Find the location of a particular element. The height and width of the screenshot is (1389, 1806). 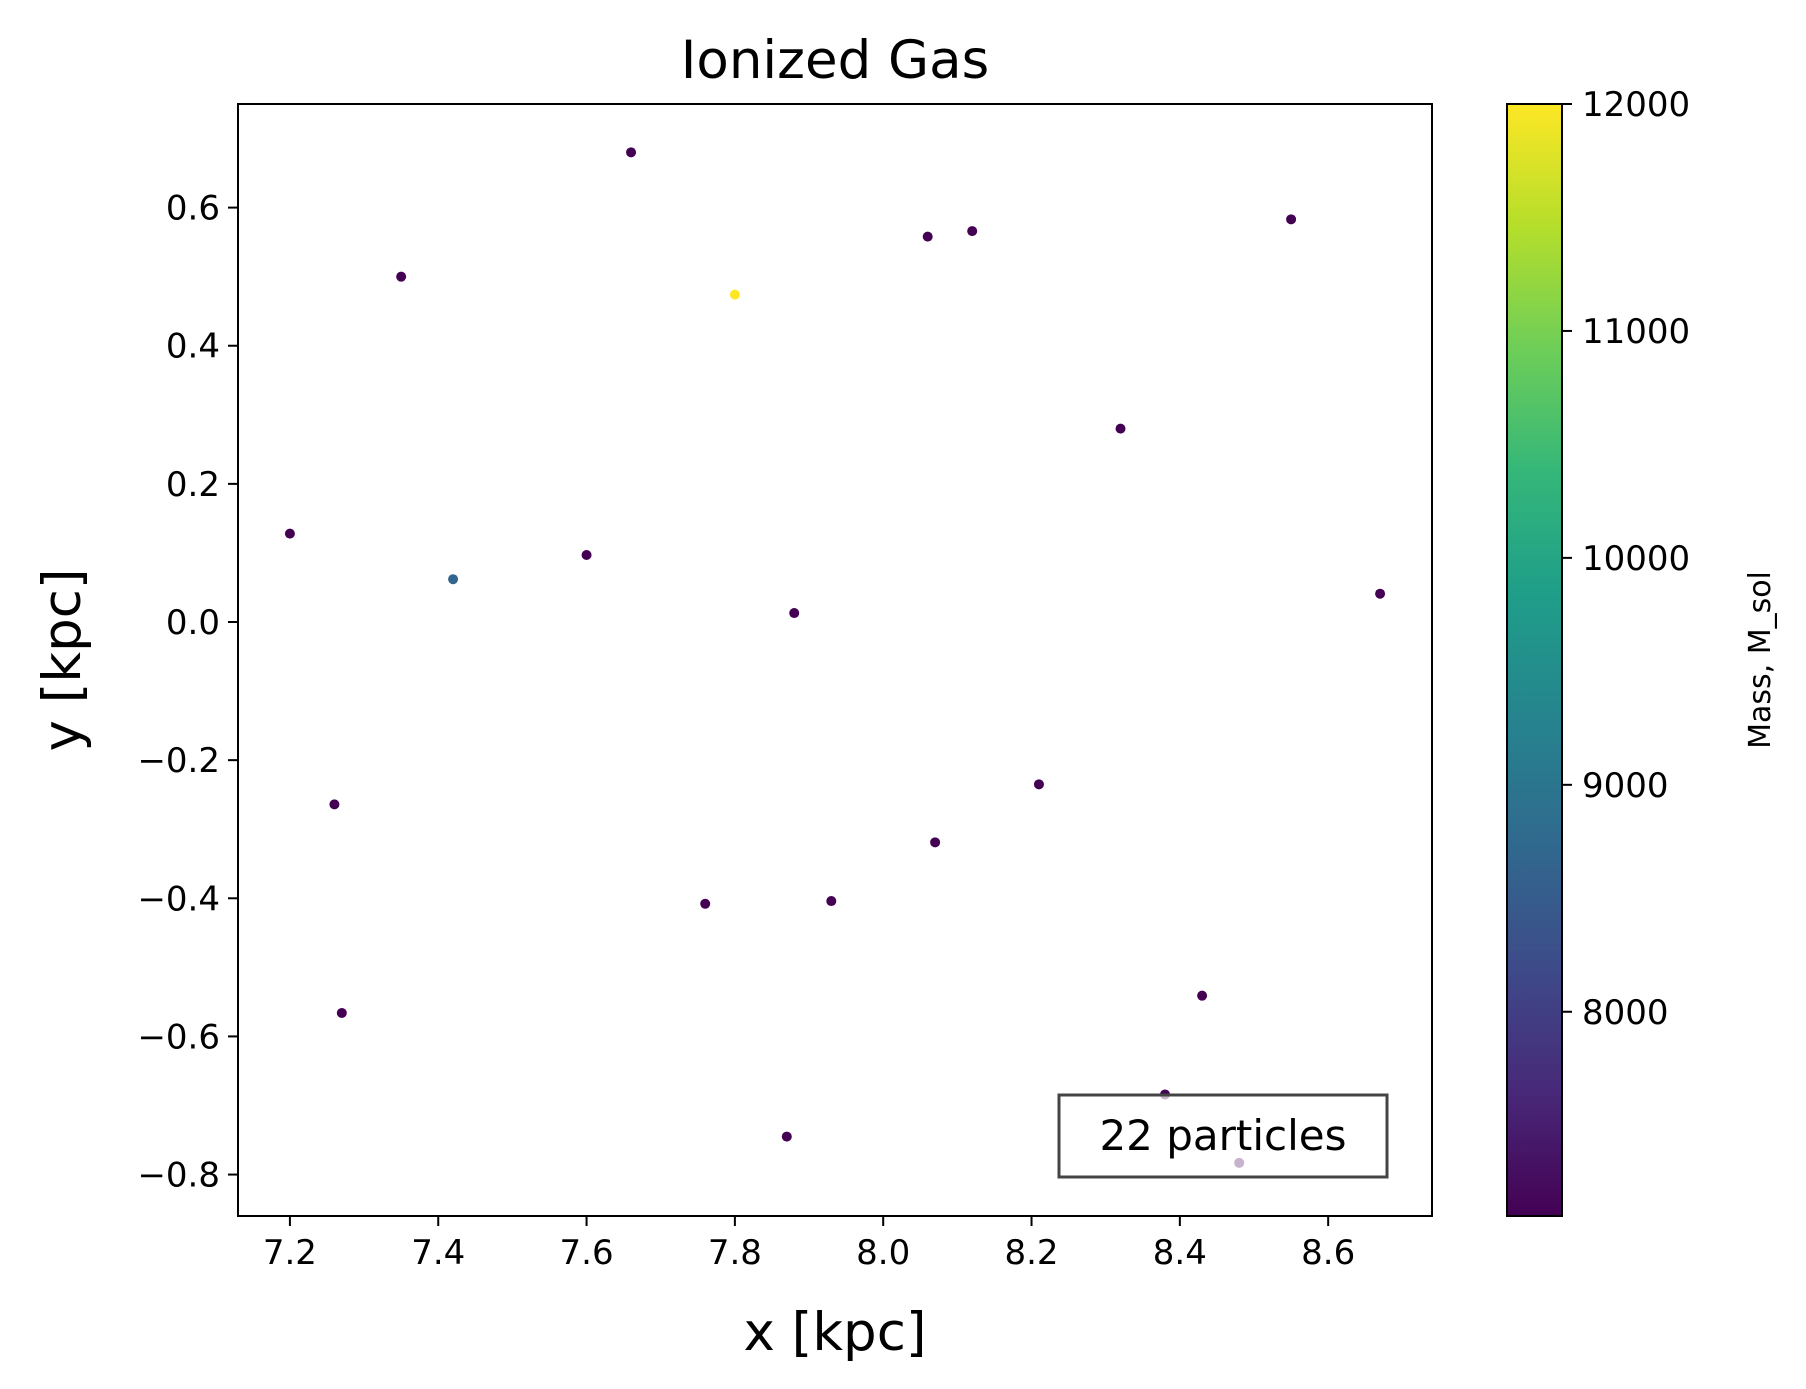

colorbar-tick-label: 12000 is located at coordinates (1636, 105).